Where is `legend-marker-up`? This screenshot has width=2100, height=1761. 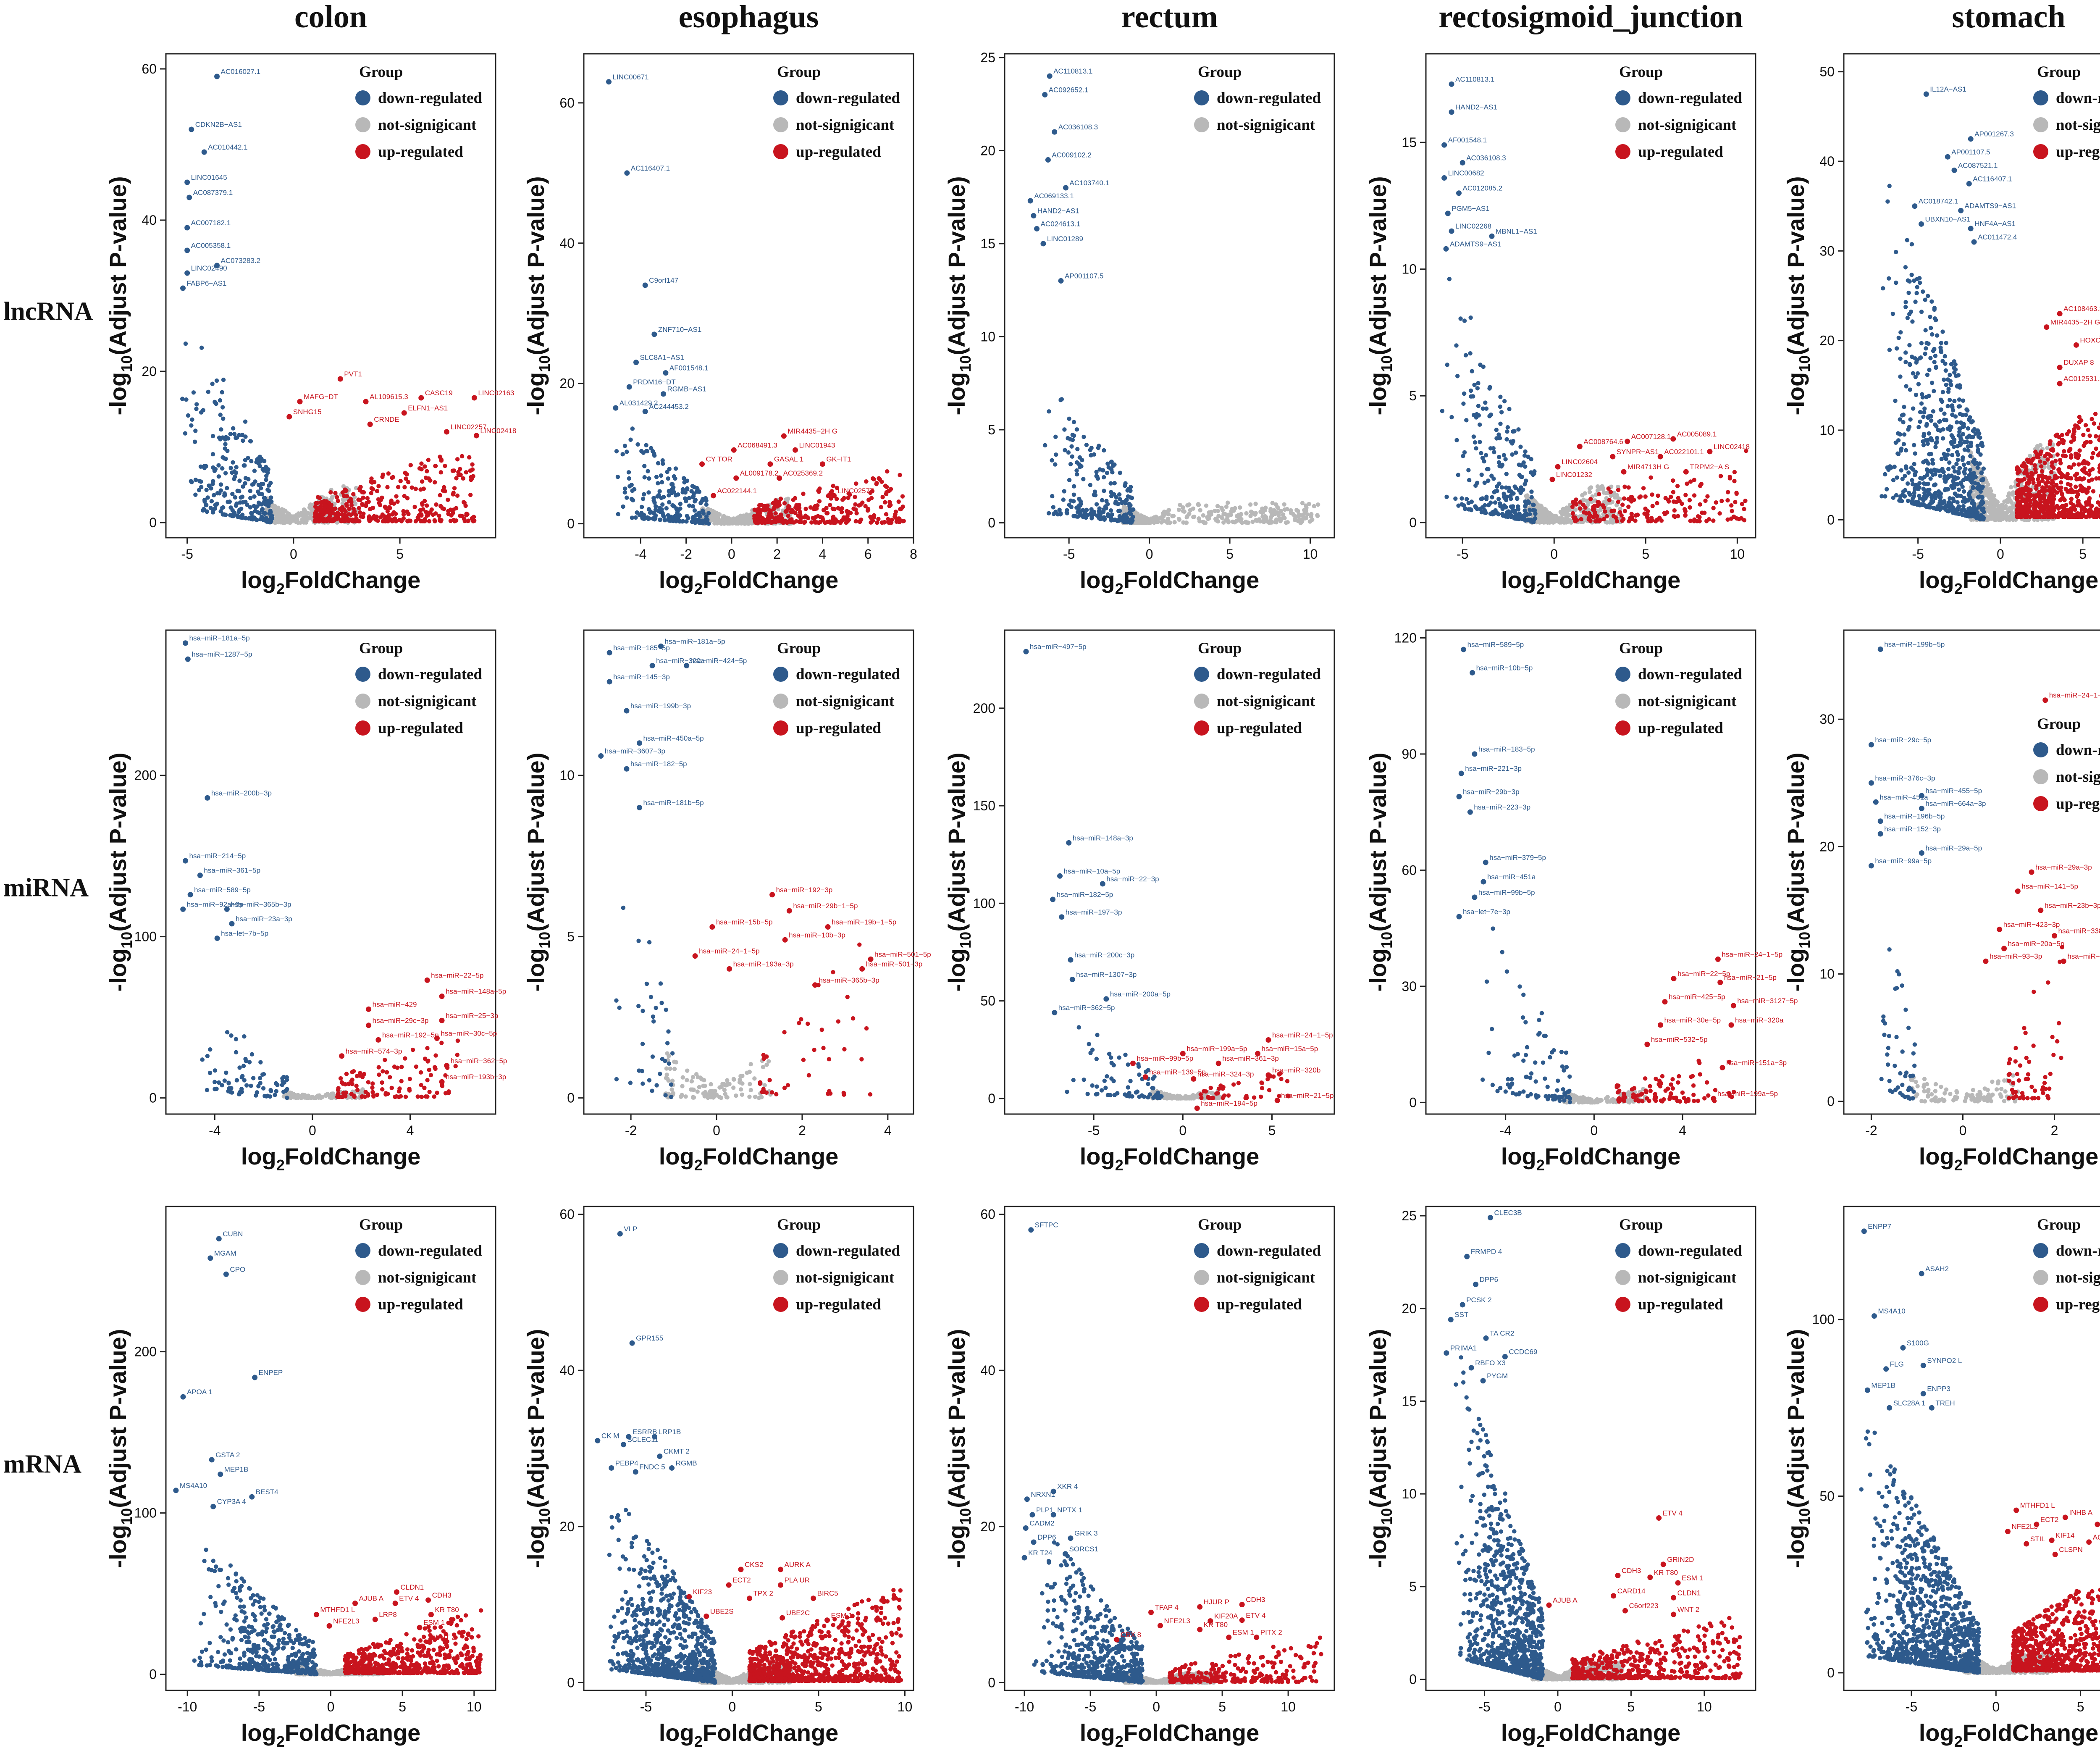
legend-marker-up is located at coordinates (780, 151).